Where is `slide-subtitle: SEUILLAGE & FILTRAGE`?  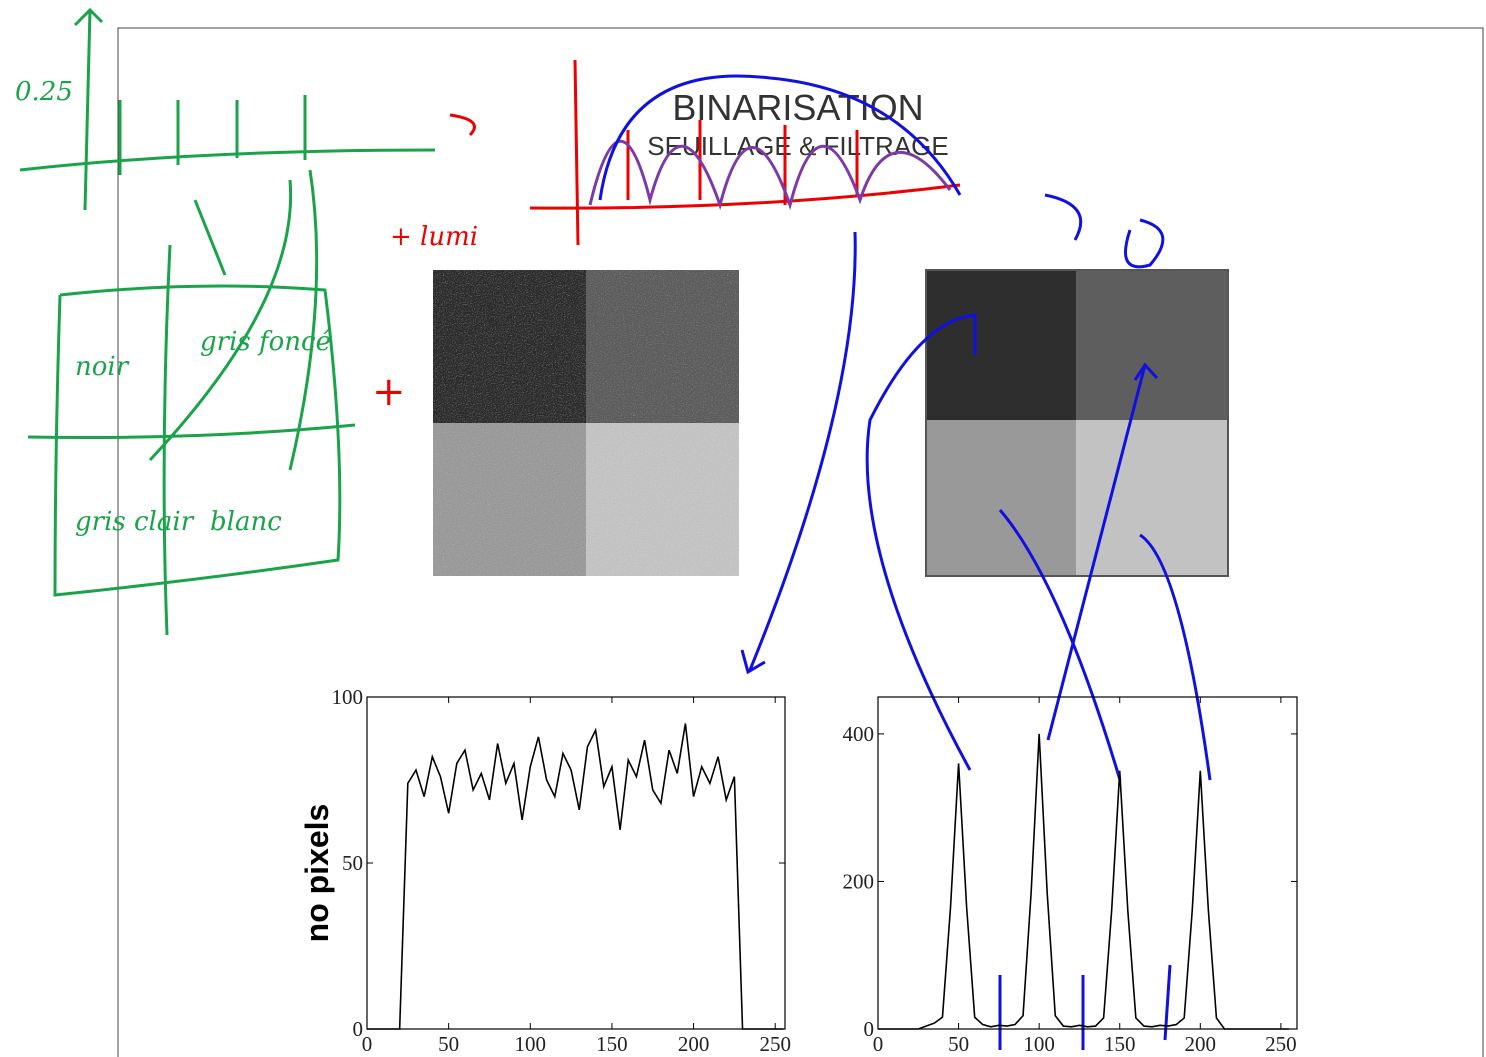 slide-subtitle: SEUILLAGE & FILTRAGE is located at coordinates (798, 146).